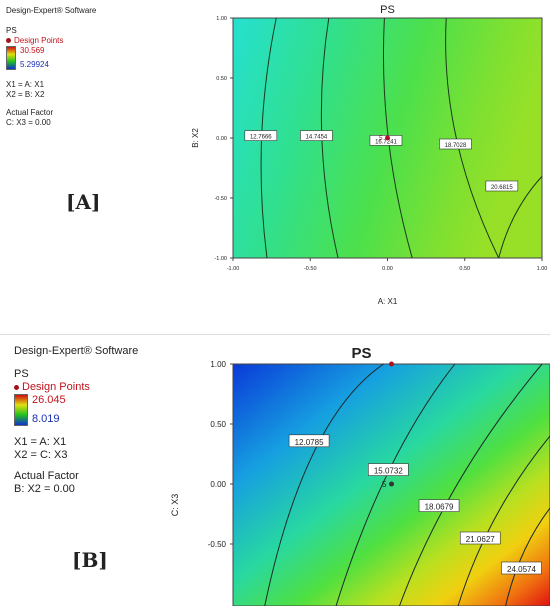 This screenshot has width=550, height=606. Describe the element at coordinates (34, 64) in the screenshot. I see `range-low: 5.29924` at that location.